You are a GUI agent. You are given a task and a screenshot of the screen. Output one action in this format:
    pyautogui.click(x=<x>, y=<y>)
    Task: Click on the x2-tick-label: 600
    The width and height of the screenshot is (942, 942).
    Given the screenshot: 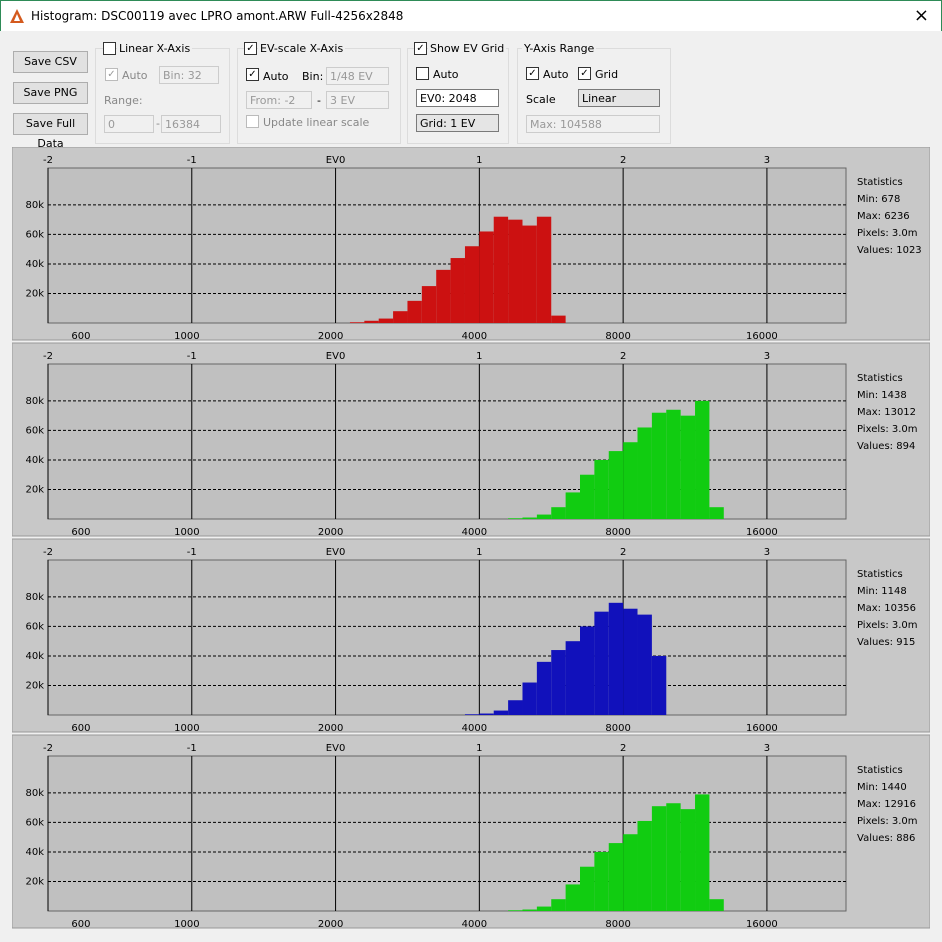 What is the action you would take?
    pyautogui.click(x=80, y=728)
    